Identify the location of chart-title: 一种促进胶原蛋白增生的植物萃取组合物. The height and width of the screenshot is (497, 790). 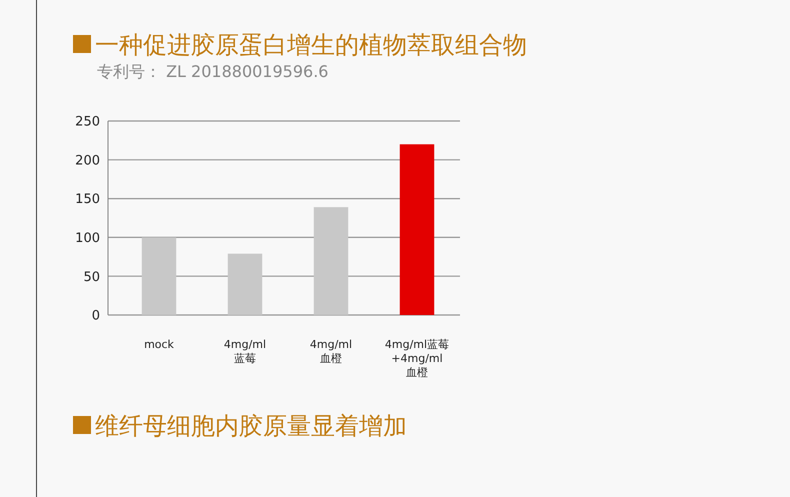
(311, 45).